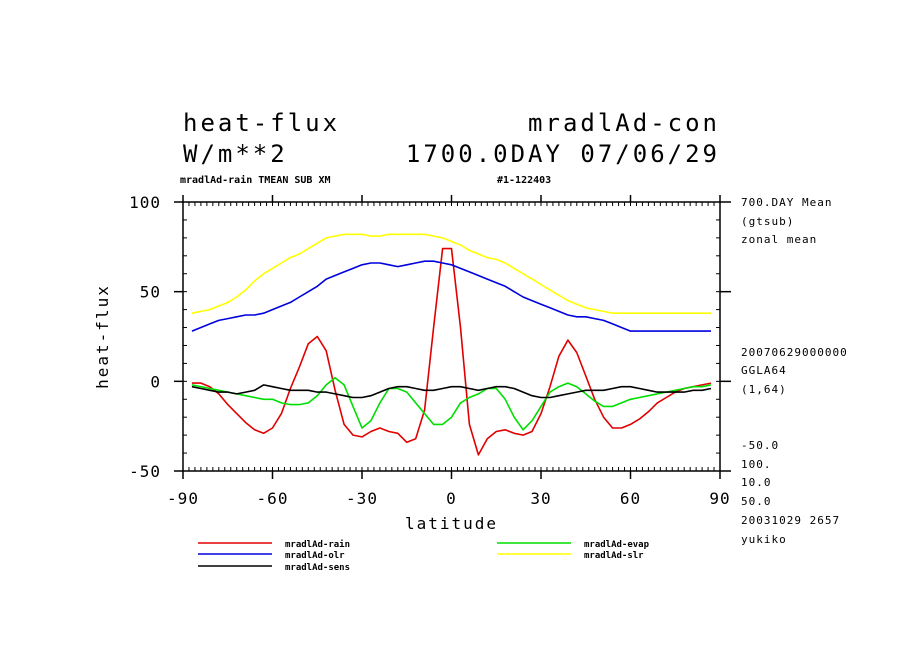 The height and width of the screenshot is (654, 904). What do you see at coordinates (614, 556) in the screenshot?
I see `legend-label-slr: mradlAd-slr` at bounding box center [614, 556].